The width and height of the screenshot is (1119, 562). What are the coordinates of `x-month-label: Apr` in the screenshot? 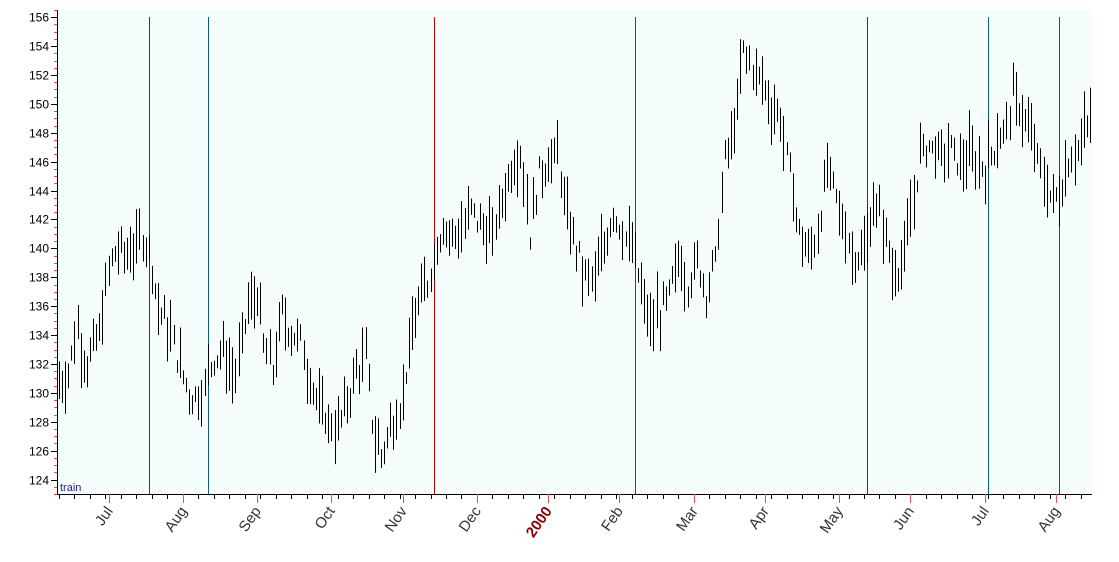 It's located at (758, 518).